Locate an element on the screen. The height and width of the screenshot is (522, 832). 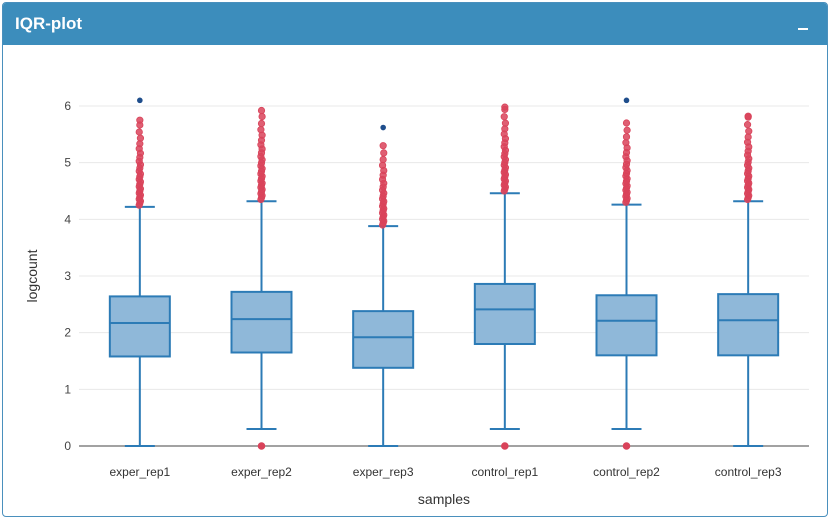
y-tick-label: 0 is located at coordinates (67, 446).